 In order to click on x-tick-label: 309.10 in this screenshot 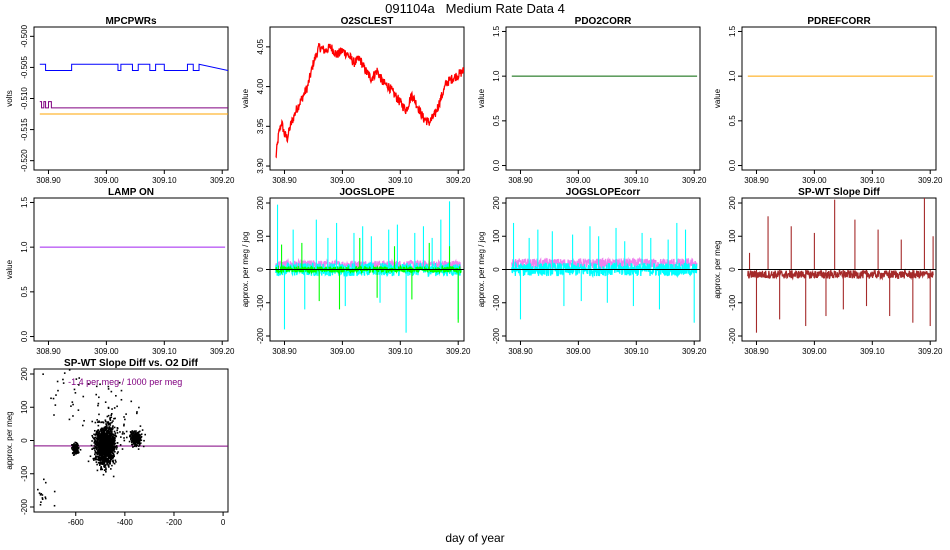, I will do `click(636, 180)`.